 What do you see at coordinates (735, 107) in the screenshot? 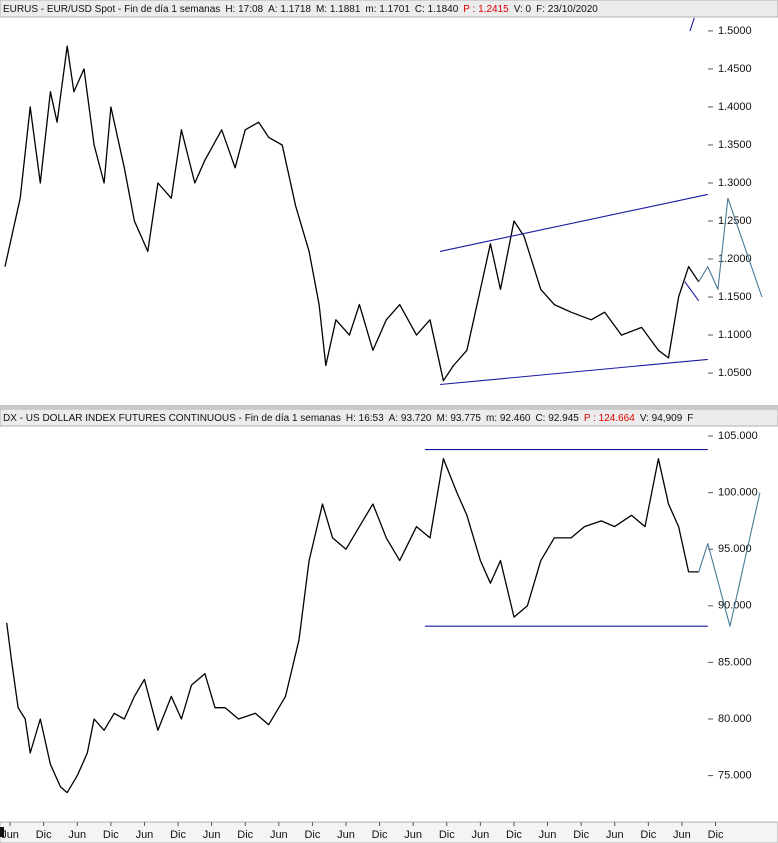
I see `y-tick-label: 1.4000` at bounding box center [735, 107].